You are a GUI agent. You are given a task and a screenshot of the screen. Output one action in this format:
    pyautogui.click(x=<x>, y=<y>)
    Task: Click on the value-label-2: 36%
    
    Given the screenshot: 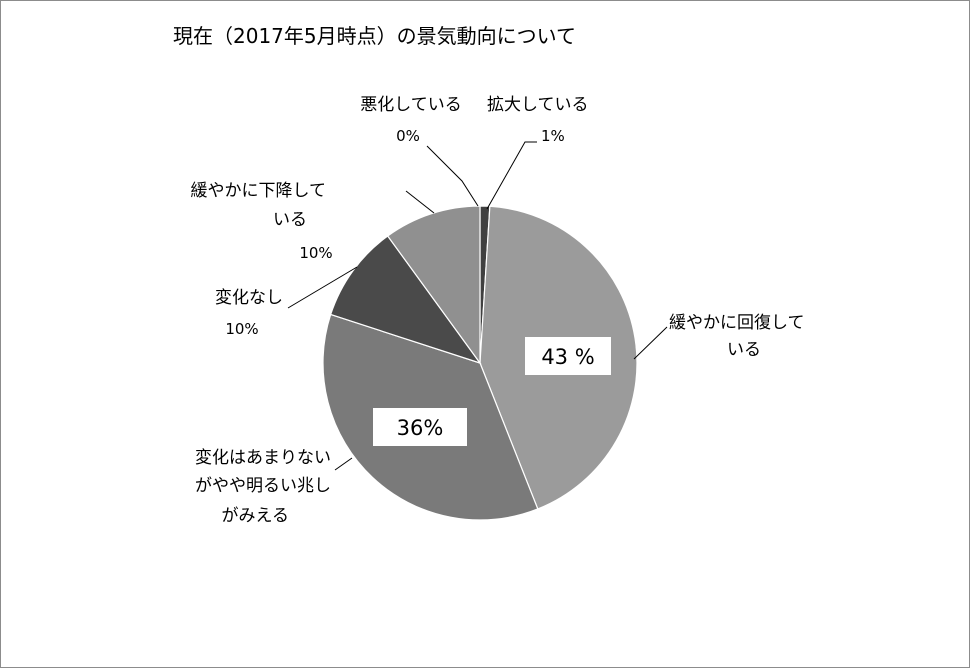 What is the action you would take?
    pyautogui.click(x=420, y=428)
    